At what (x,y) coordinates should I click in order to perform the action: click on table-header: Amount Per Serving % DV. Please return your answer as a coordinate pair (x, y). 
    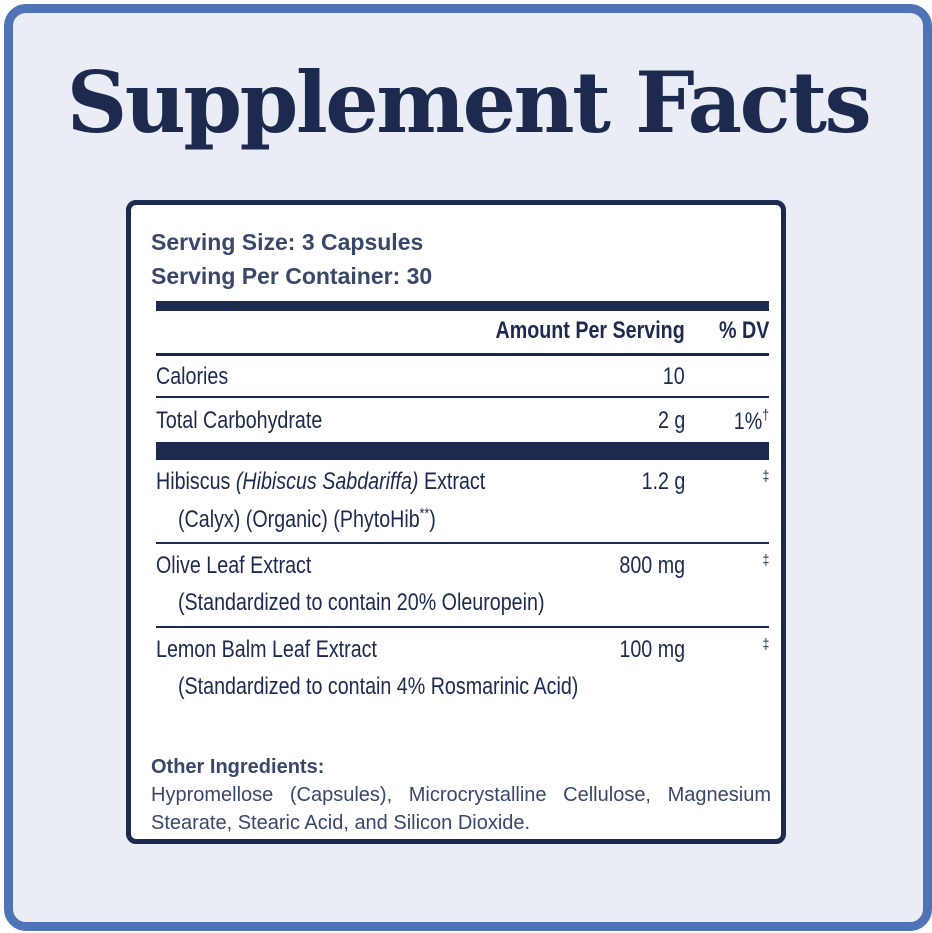
    Looking at the image, I should click on (462, 332).